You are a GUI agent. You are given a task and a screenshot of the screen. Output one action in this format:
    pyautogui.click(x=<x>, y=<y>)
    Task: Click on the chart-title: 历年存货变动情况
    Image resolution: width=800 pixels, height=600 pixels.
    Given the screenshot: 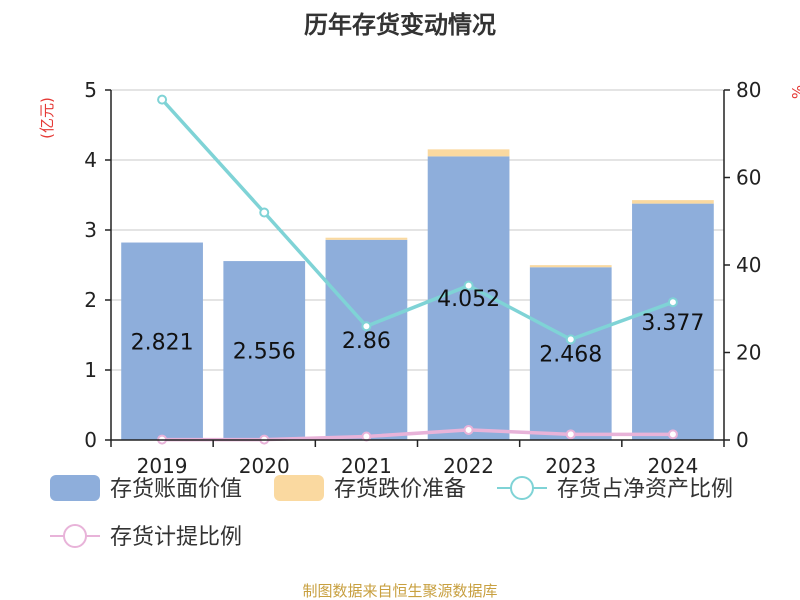 What is the action you would take?
    pyautogui.click(x=400, y=25)
    